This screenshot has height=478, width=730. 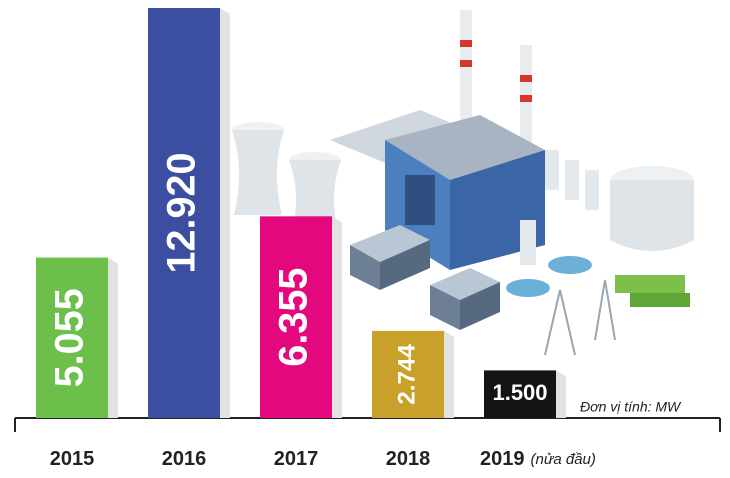 I want to click on x-tick-label: 2019 (nửa đầu), so click(x=538, y=459).